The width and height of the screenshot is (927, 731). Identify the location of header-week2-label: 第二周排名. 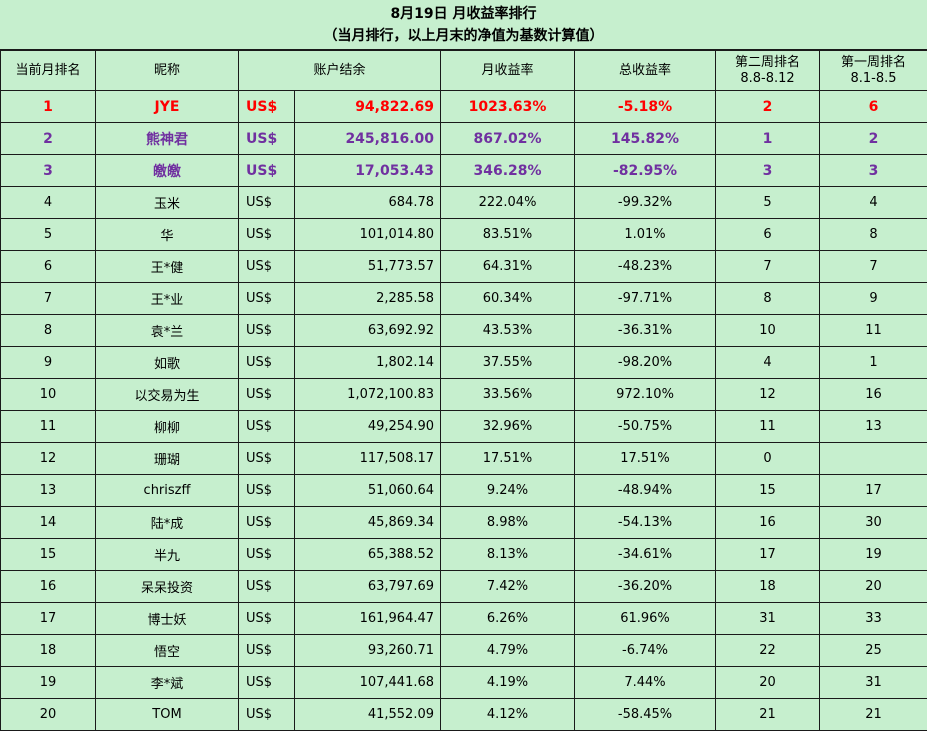
(768, 62).